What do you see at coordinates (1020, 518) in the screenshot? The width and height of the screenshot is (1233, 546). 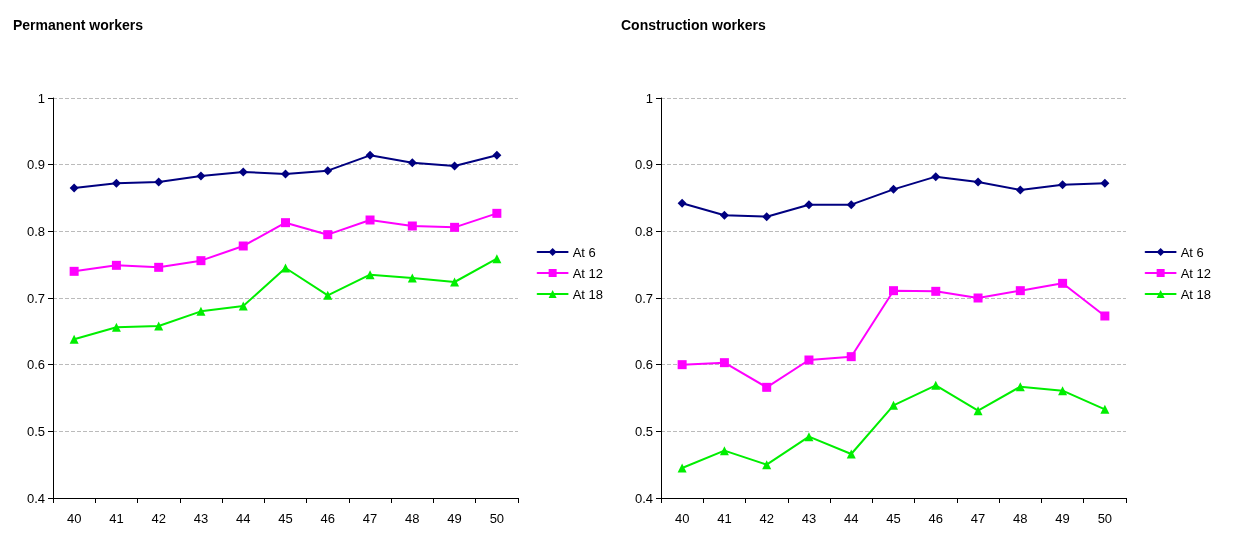 I see `x-tick-label: 48` at bounding box center [1020, 518].